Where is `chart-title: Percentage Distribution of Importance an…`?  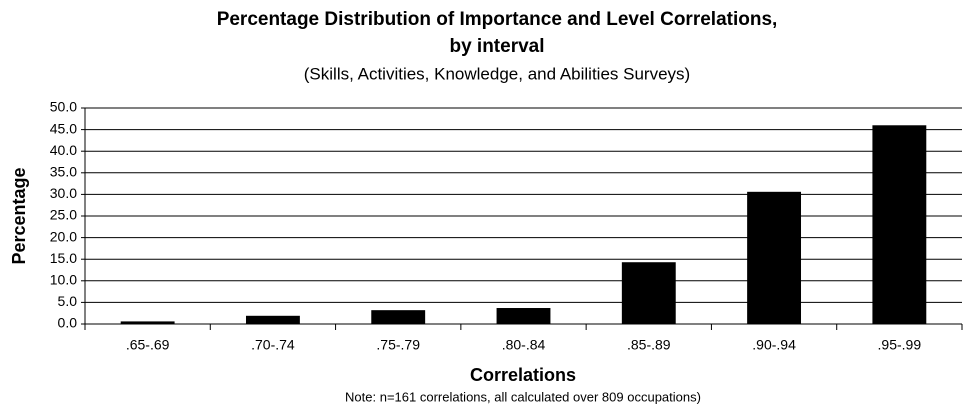 chart-title: Percentage Distribution of Importance an… is located at coordinates (497, 19).